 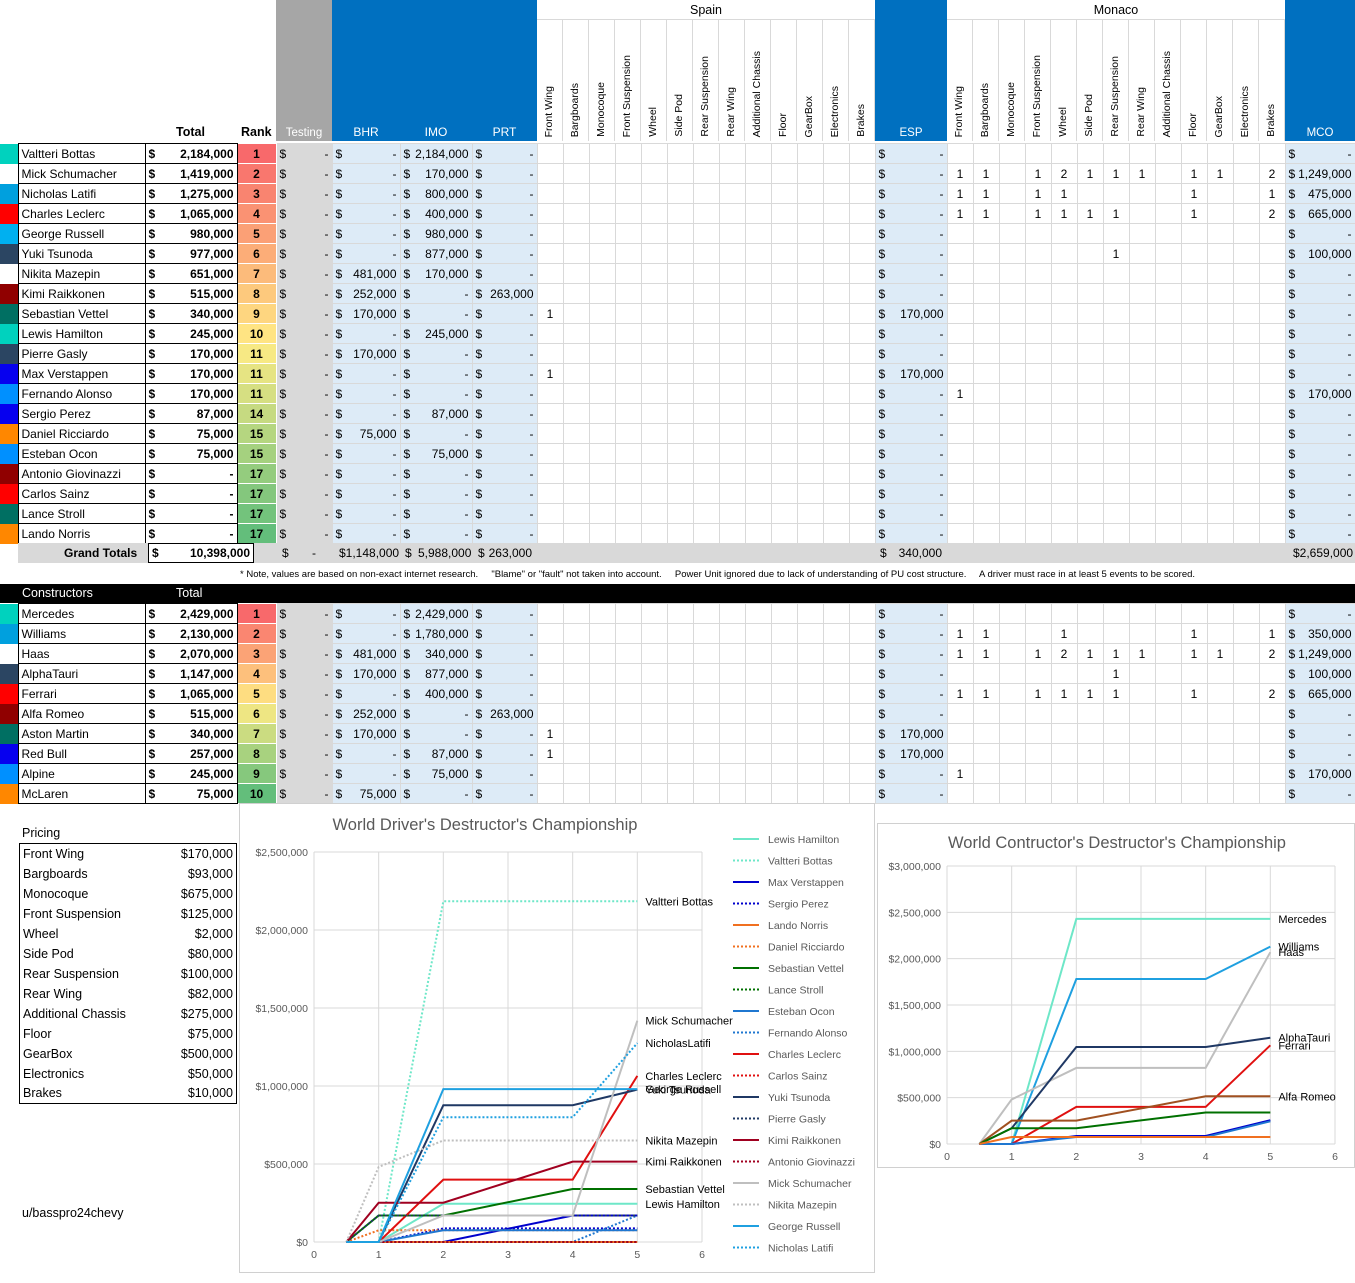 What do you see at coordinates (1319, 673) in the screenshot?
I see `row-mco: $100,000` at bounding box center [1319, 673].